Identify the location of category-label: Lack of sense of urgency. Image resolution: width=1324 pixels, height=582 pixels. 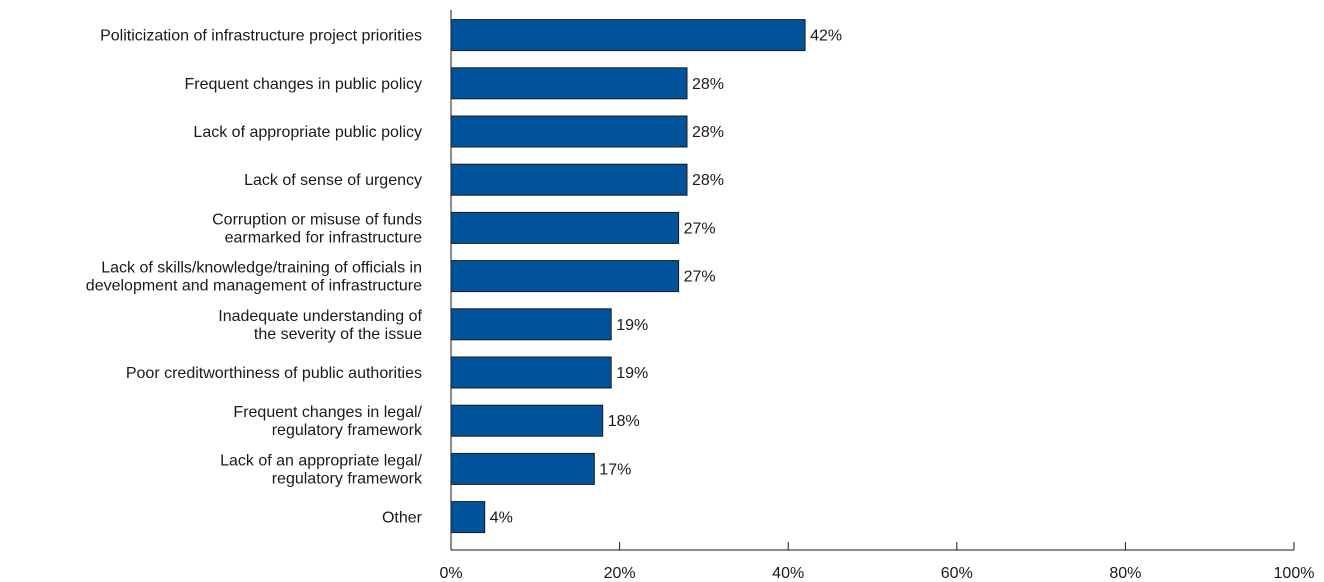
(333, 180).